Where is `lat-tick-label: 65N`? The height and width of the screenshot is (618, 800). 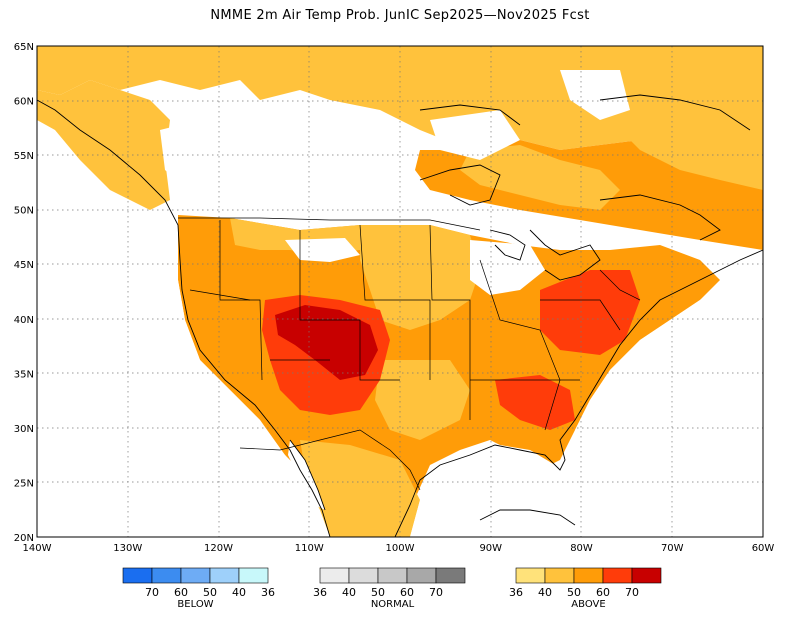
lat-tick-label: 65N is located at coordinates (24, 47).